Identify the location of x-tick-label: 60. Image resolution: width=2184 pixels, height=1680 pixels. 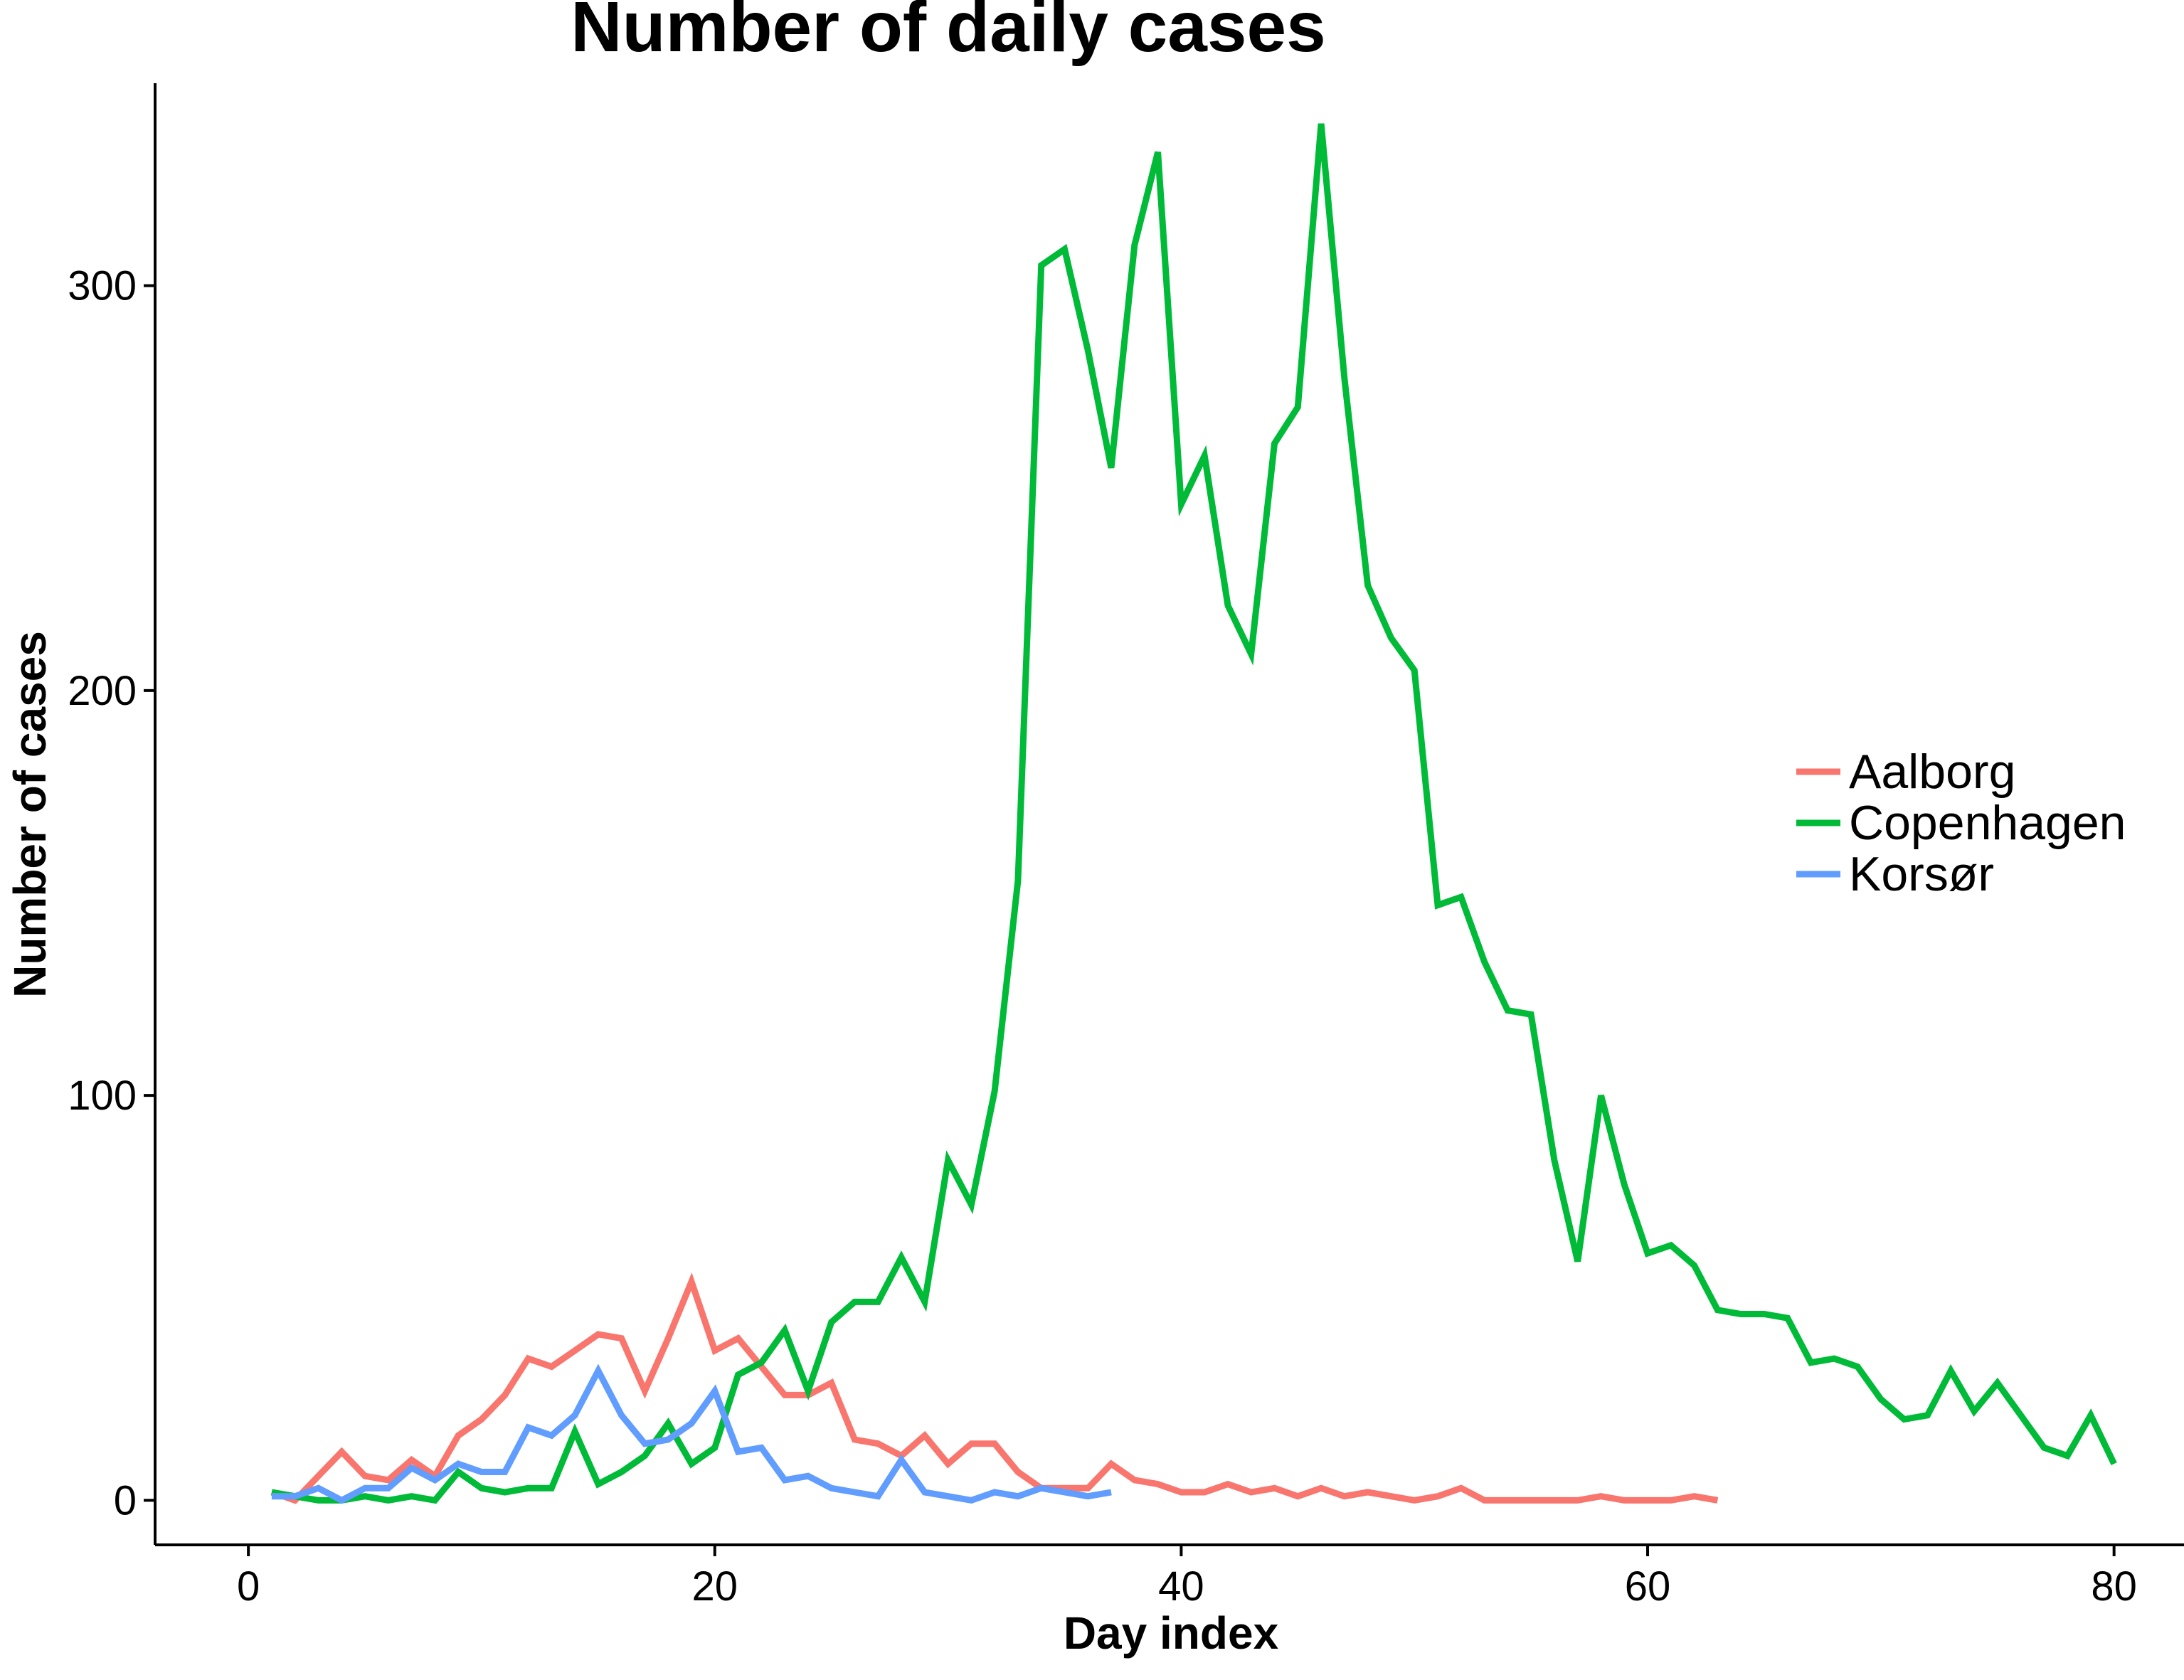
(1648, 1586).